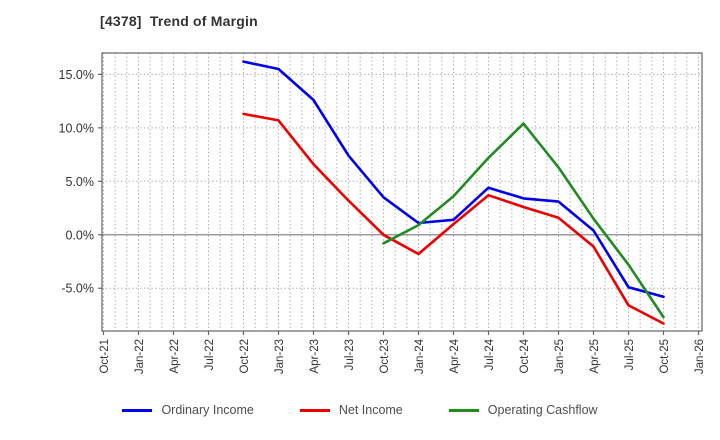 The height and width of the screenshot is (440, 720). I want to click on x-tick-label: Apr-24, so click(455, 355).